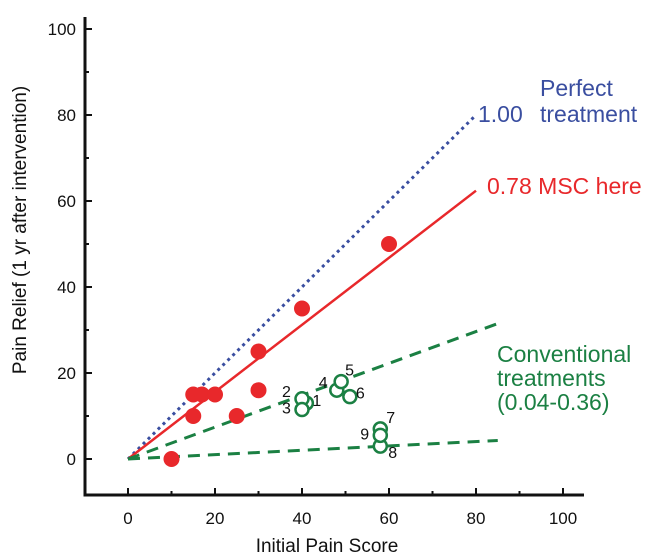  What do you see at coordinates (360, 394) in the screenshot?
I see `point-label: 6` at bounding box center [360, 394].